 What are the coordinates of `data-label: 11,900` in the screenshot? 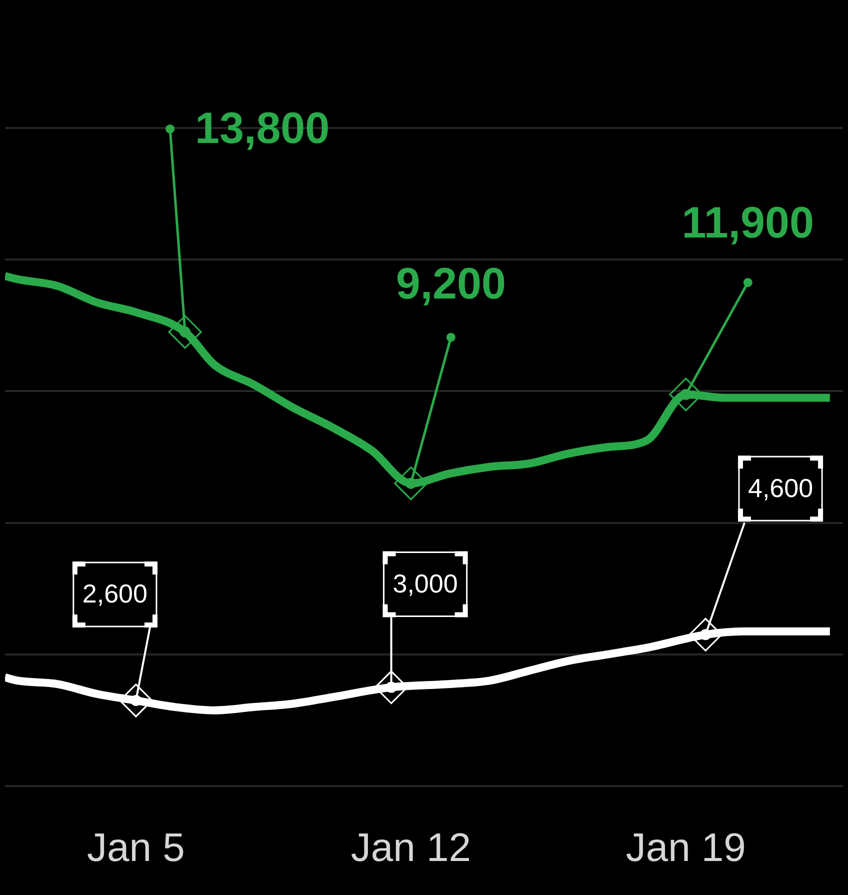 It's located at (748, 223).